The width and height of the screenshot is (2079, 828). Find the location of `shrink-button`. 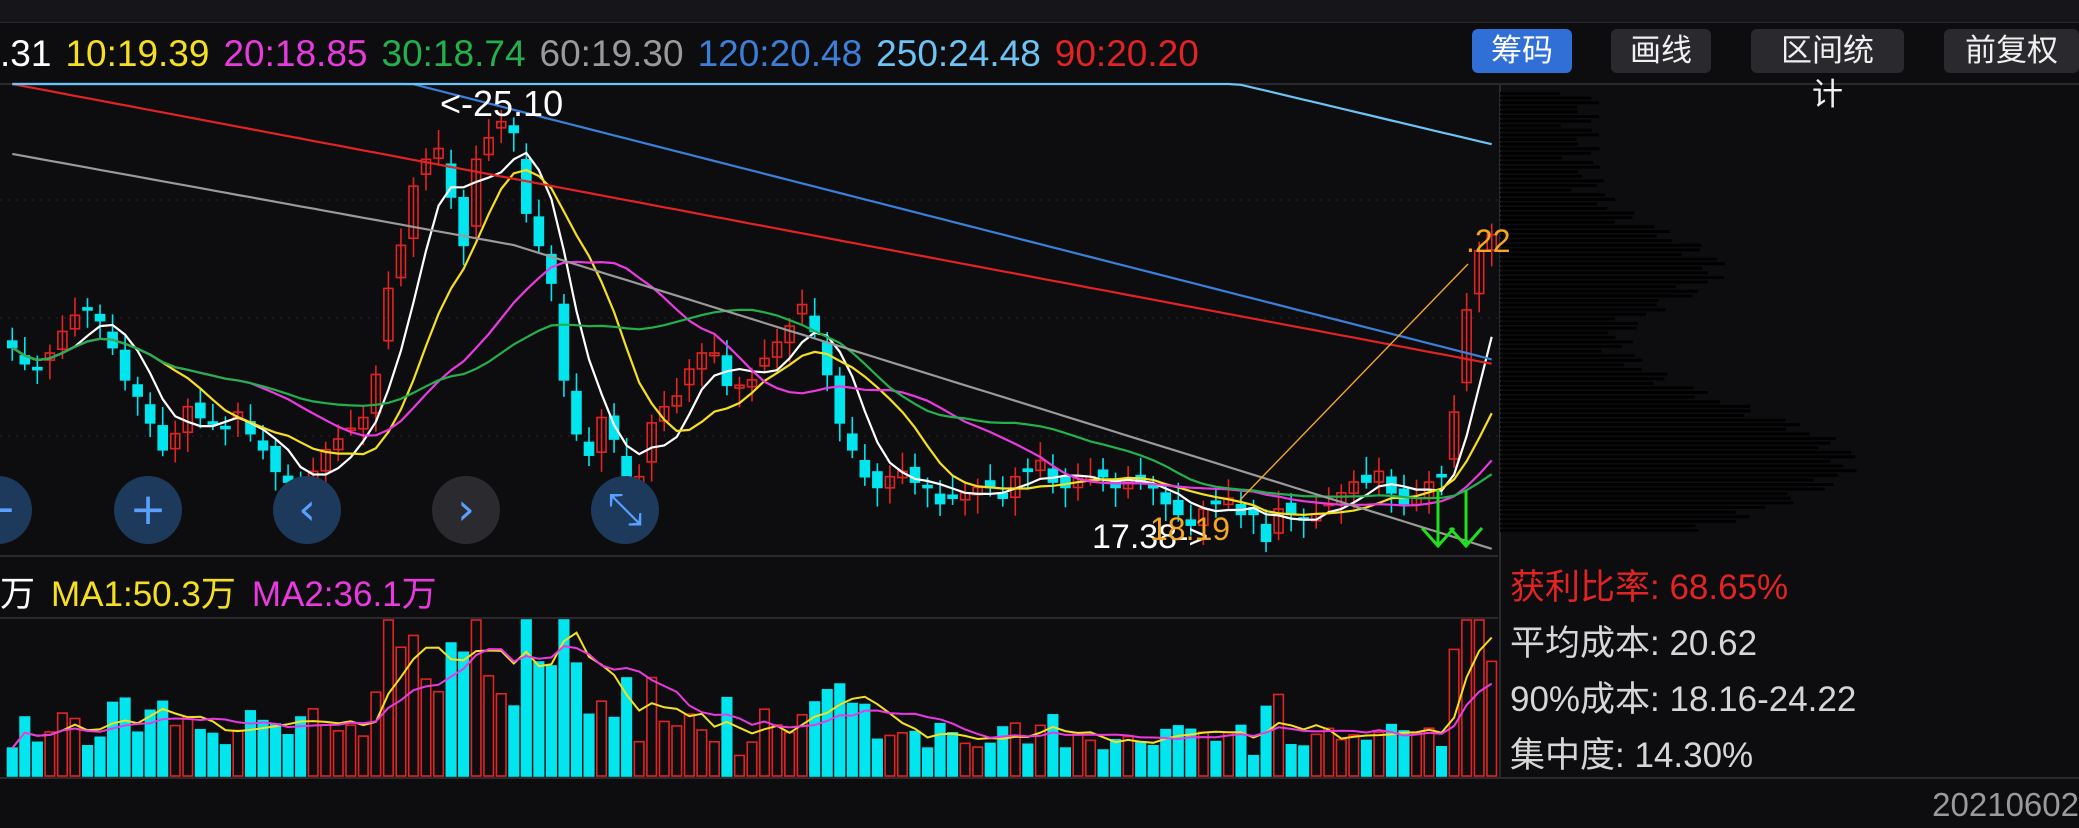

shrink-button is located at coordinates (625, 510).